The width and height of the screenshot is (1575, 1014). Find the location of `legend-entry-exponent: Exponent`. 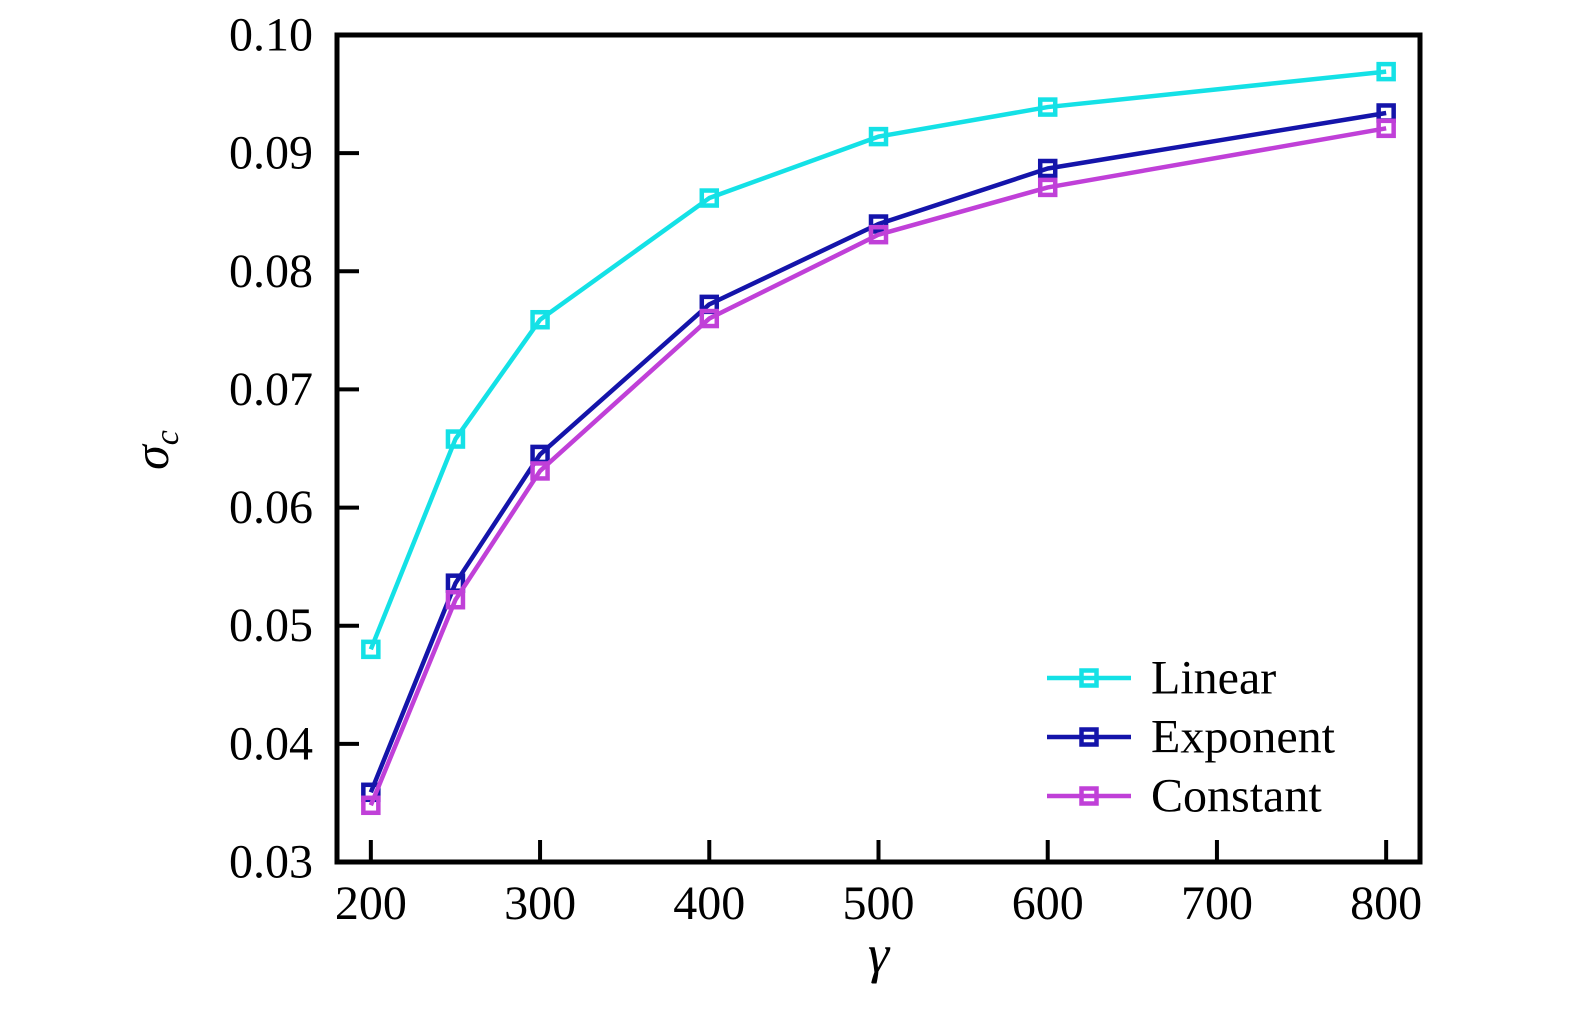

legend-entry-exponent: Exponent is located at coordinates (1191, 737).